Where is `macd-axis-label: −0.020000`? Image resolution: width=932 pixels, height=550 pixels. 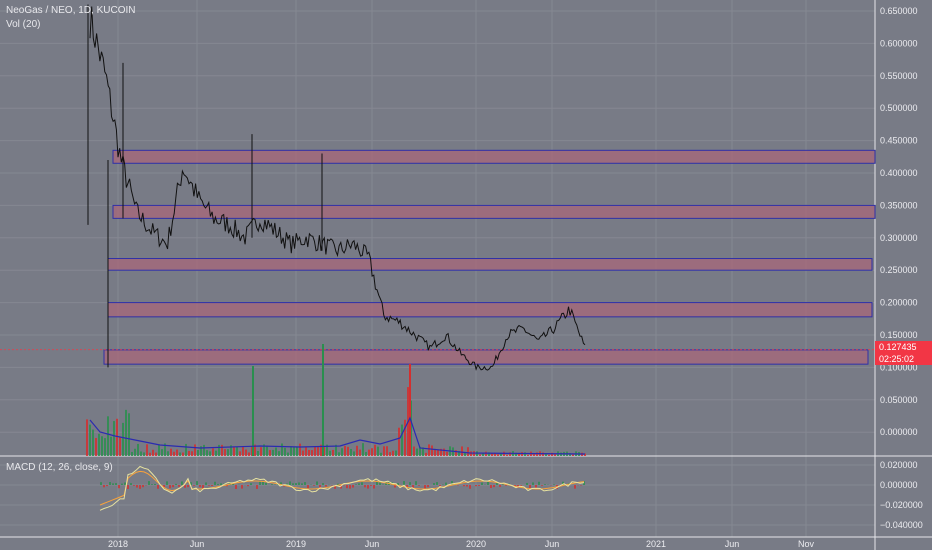 macd-axis-label: −0.020000 is located at coordinates (901, 505).